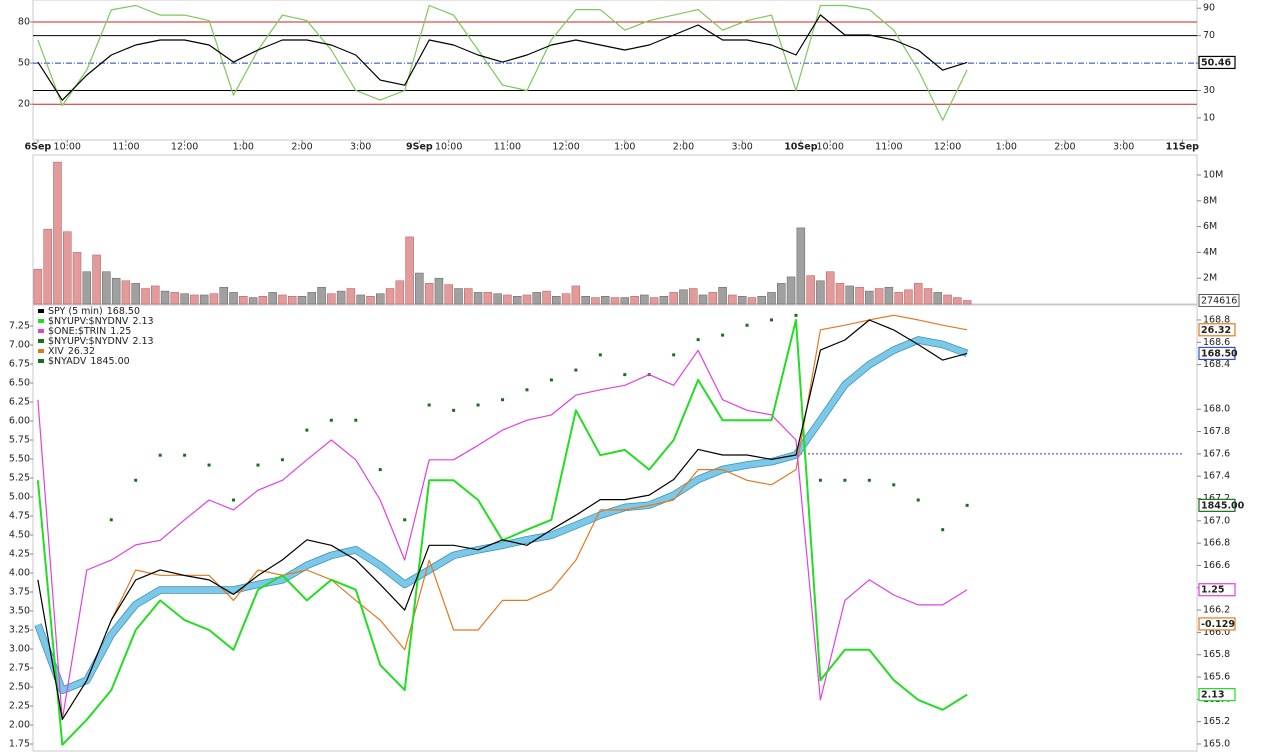  What do you see at coordinates (1210, 252) in the screenshot?
I see `y-tick-label: 4M` at bounding box center [1210, 252].